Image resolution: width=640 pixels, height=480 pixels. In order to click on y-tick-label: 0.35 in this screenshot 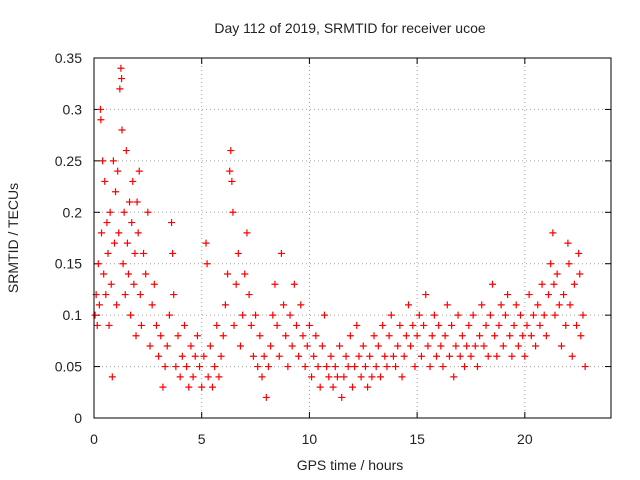, I will do `click(68, 58)`.